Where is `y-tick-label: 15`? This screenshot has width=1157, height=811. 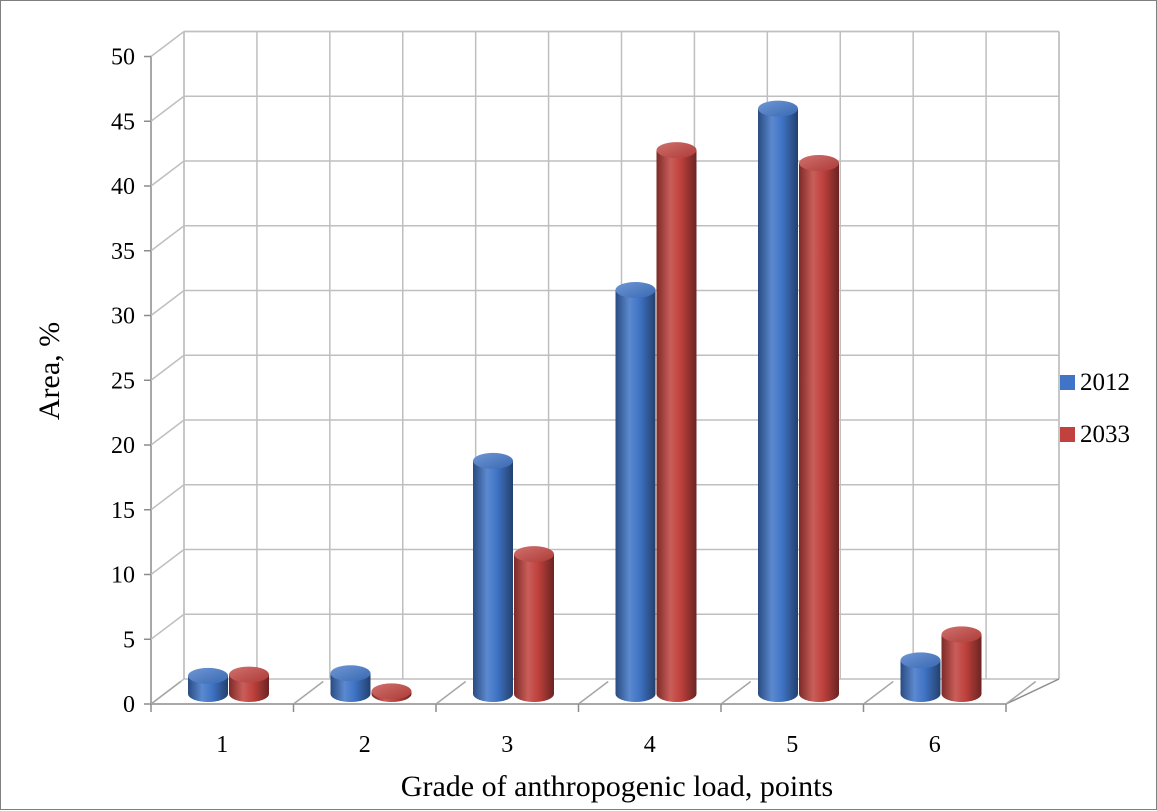
y-tick-label: 15 is located at coordinates (123, 511).